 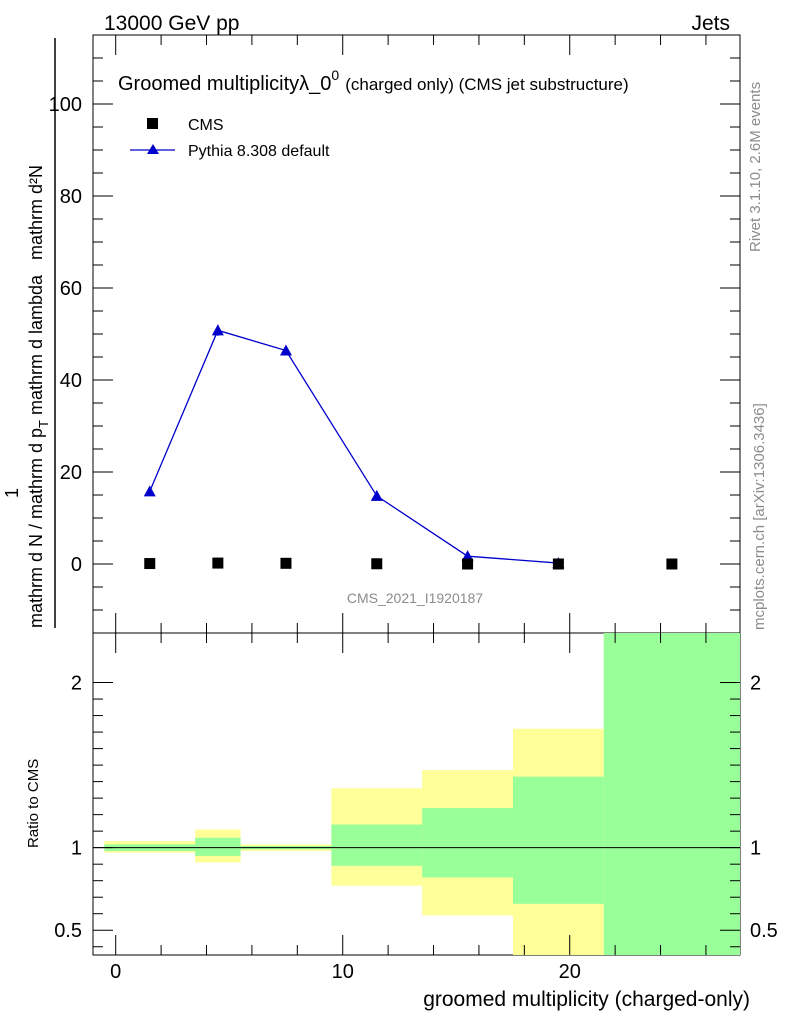 What do you see at coordinates (36, 528) in the screenshot?
I see `ylabel-den-lower: mathrm d N / mathrm d p` at bounding box center [36, 528].